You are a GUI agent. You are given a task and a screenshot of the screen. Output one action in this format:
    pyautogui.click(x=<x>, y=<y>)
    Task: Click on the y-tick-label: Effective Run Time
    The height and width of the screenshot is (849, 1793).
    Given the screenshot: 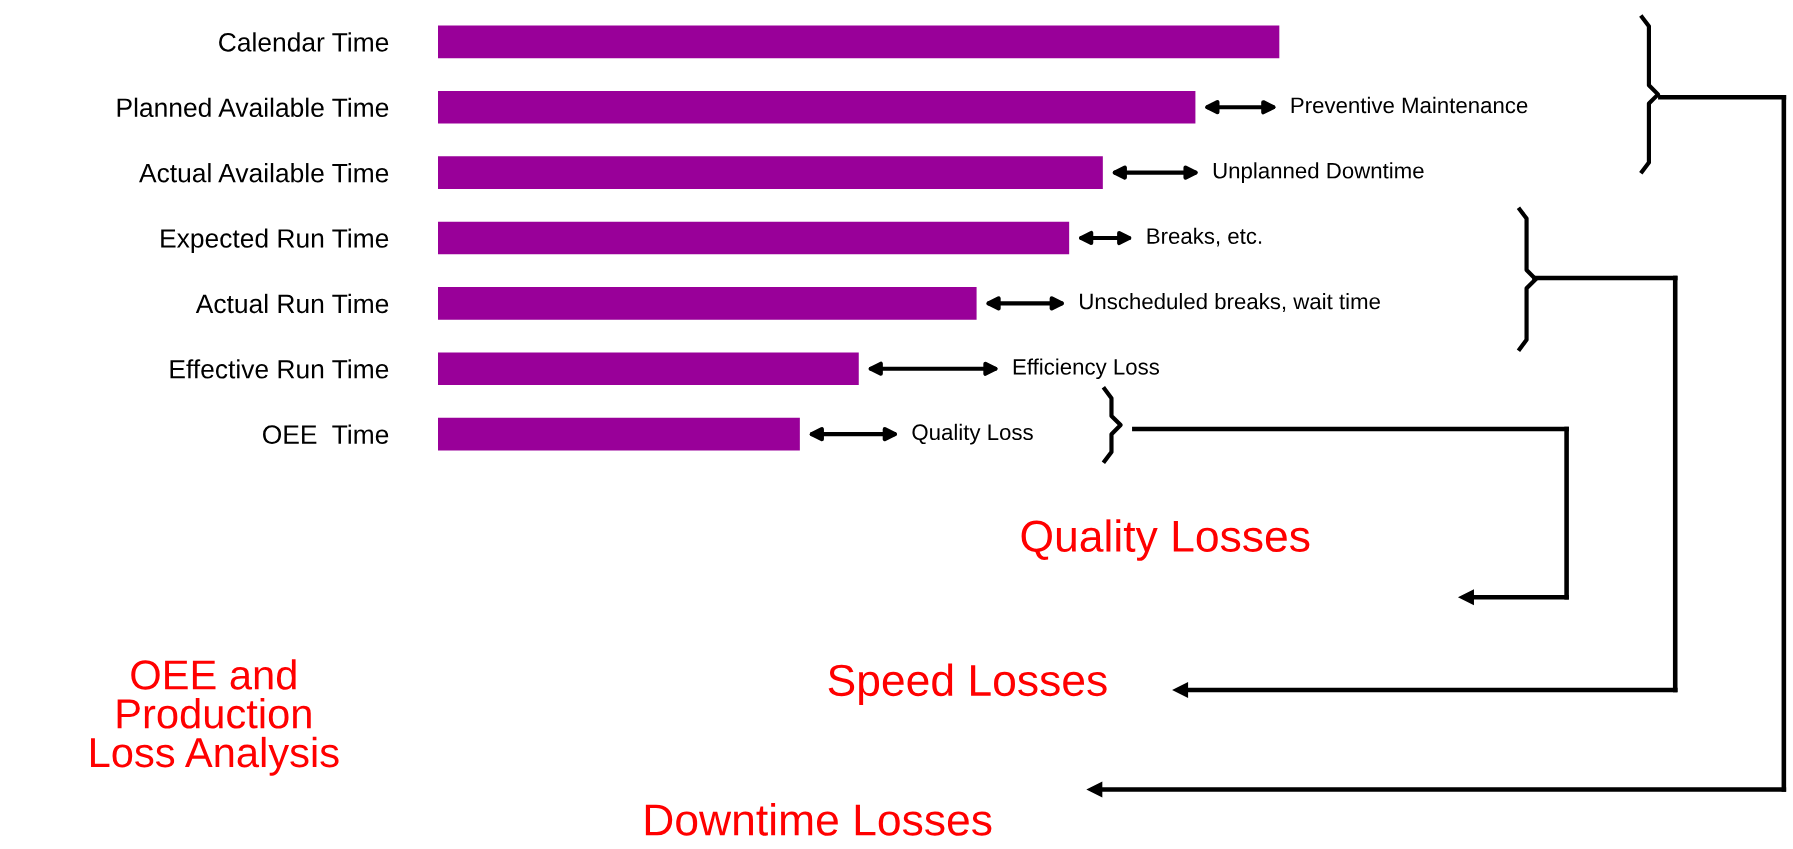 What is the action you would take?
    pyautogui.click(x=279, y=369)
    